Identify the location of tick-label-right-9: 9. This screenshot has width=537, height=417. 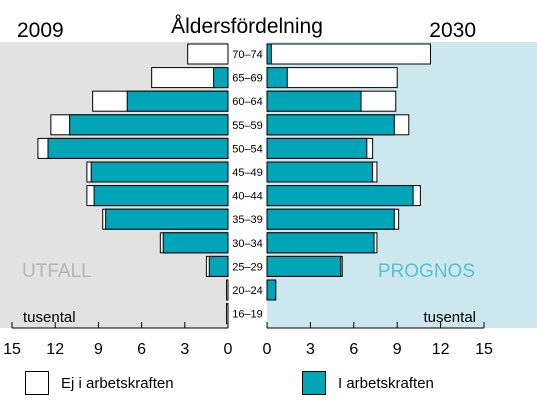
(397, 349).